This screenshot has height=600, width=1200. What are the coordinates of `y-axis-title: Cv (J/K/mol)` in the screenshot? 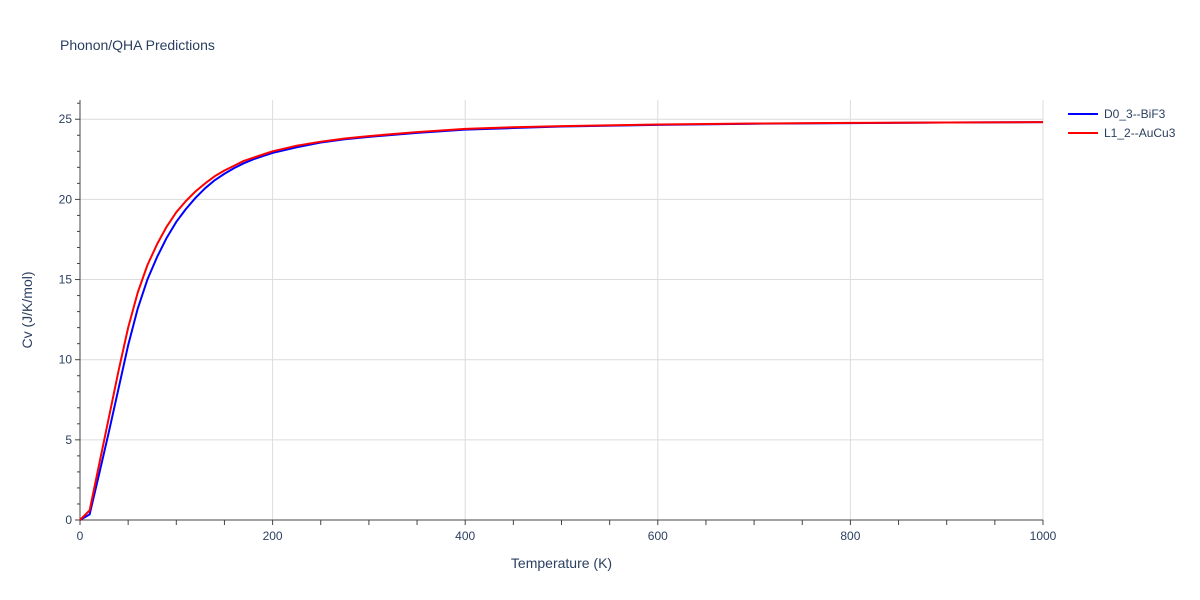 It's located at (27, 310).